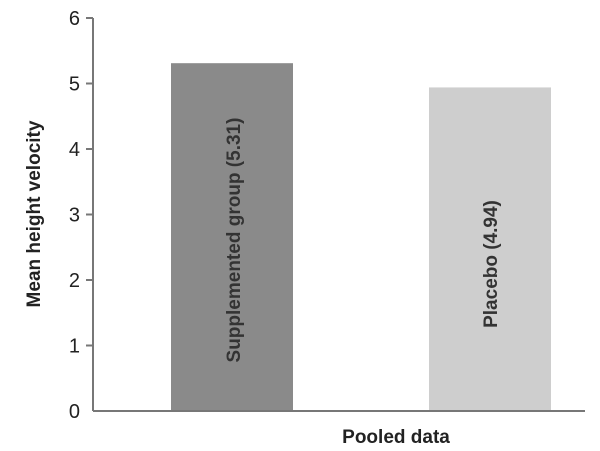  What do you see at coordinates (74, 150) in the screenshot?
I see `y-tick-label: 4` at bounding box center [74, 150].